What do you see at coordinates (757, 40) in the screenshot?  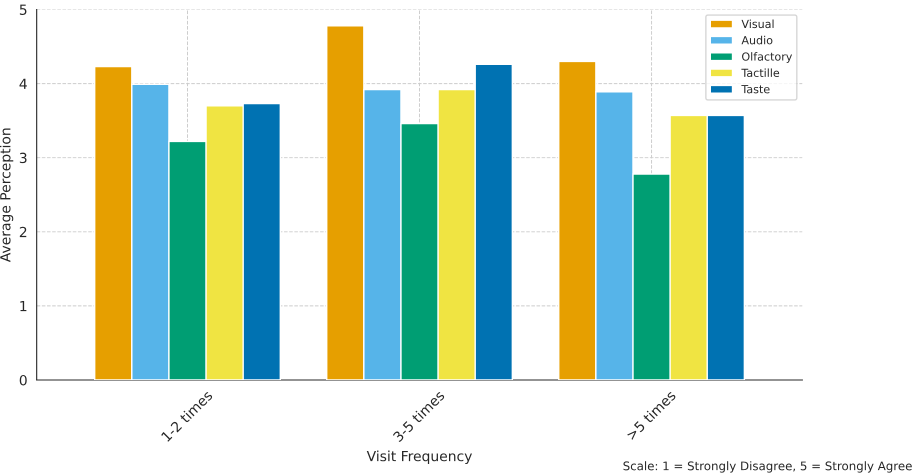 I see `legend-label: Audio` at bounding box center [757, 40].